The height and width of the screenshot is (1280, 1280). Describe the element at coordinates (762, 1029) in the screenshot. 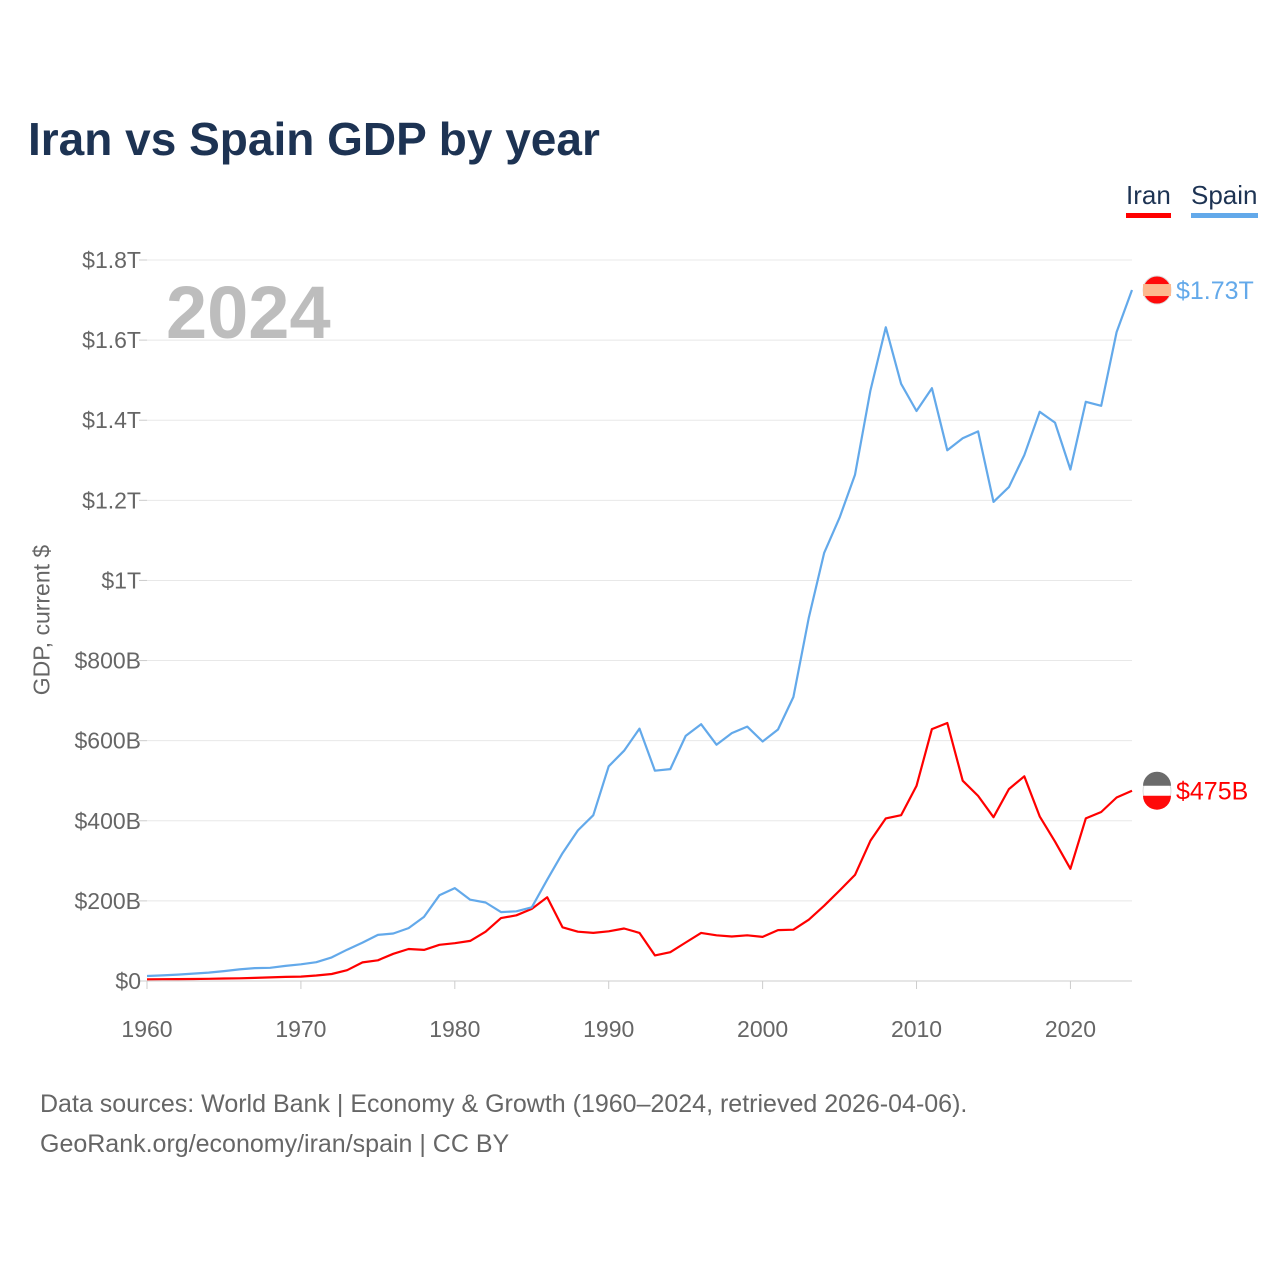

I see `x-tick-label: 2000` at that location.